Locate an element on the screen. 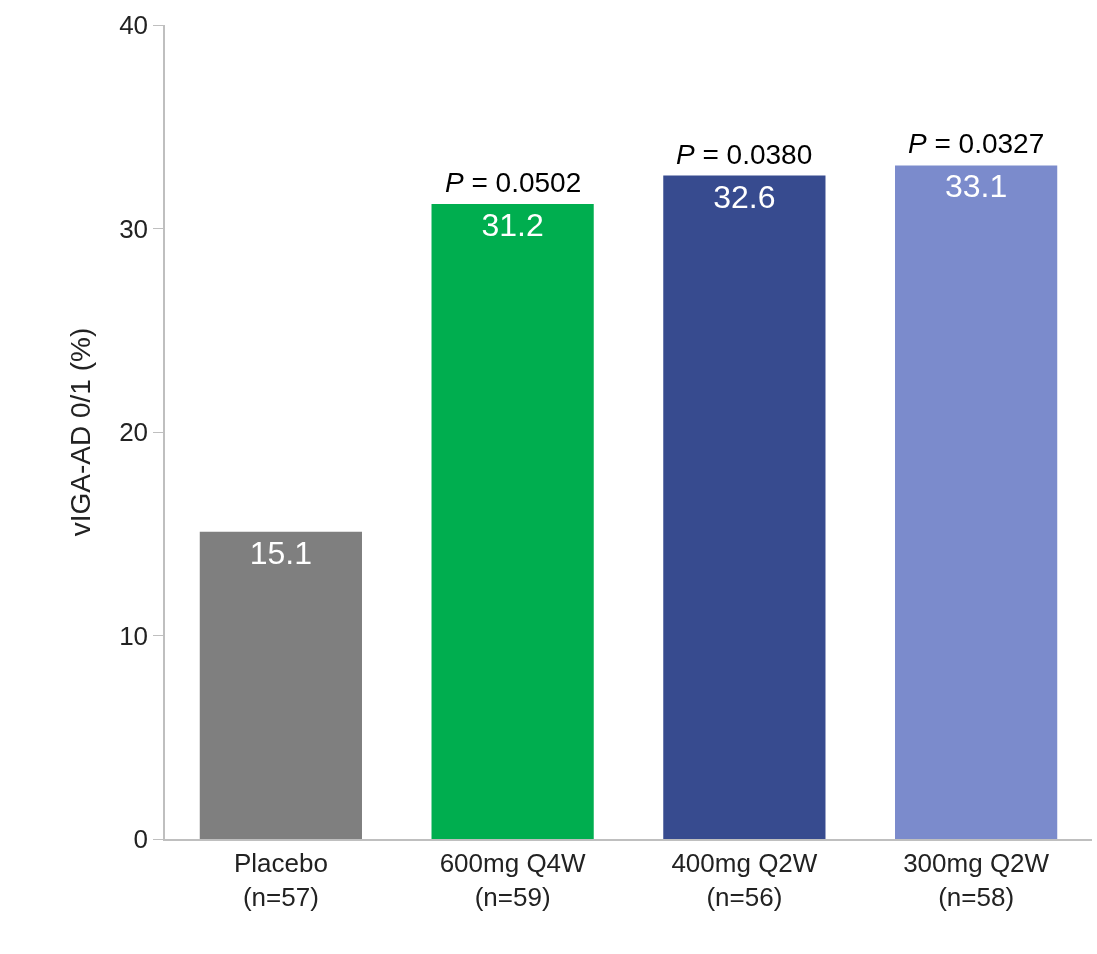 The height and width of the screenshot is (954, 1097). x-tick-label: 400mg Q2W (n=56) is located at coordinates (744, 879).